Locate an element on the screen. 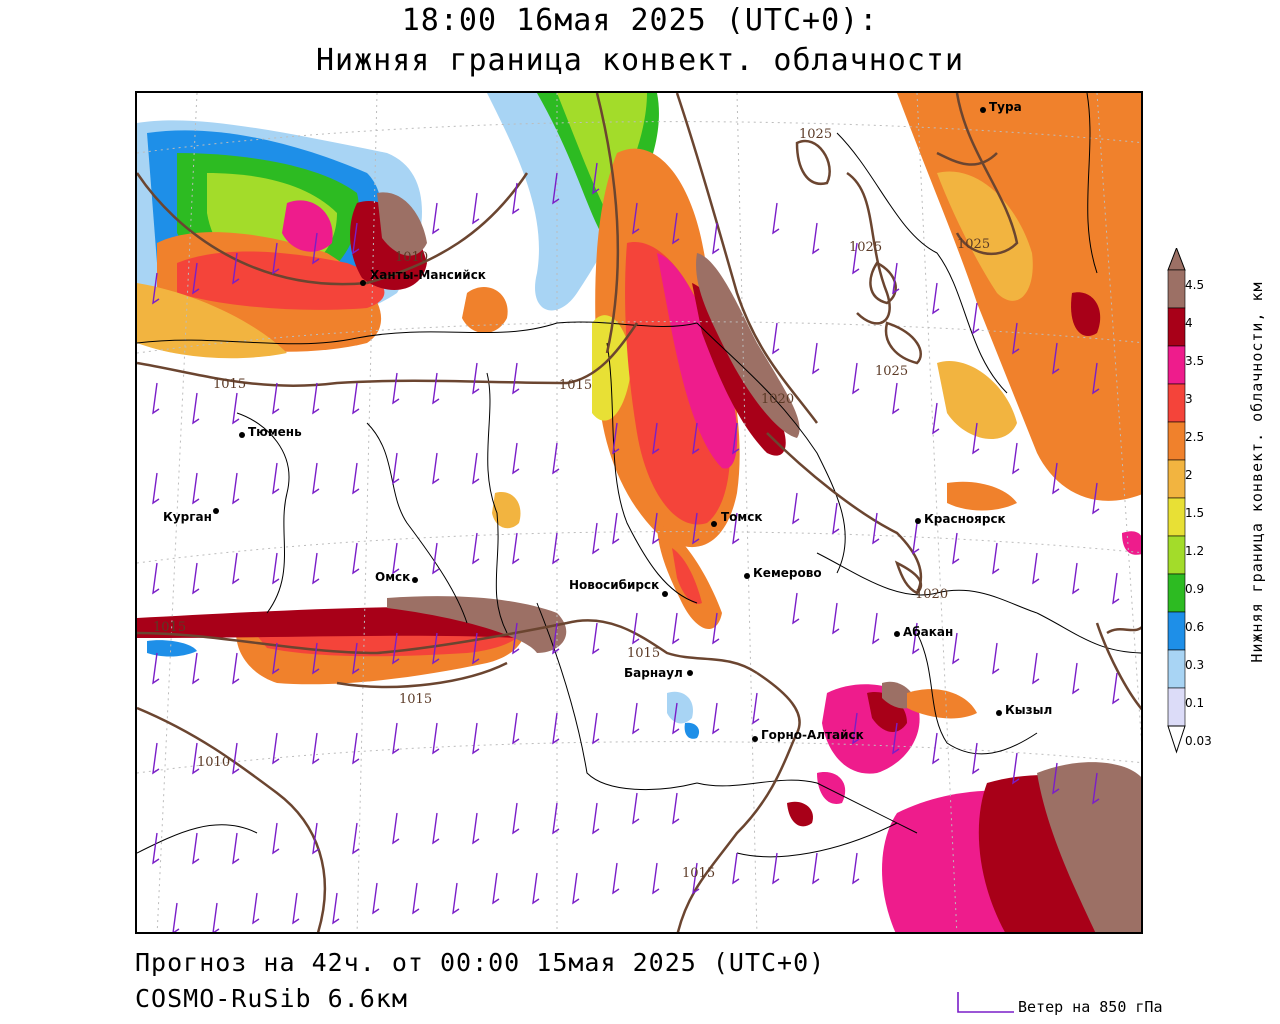 The width and height of the screenshot is (1280, 1024). colorbar-tick-label: 0.1 is located at coordinates (1195, 703).